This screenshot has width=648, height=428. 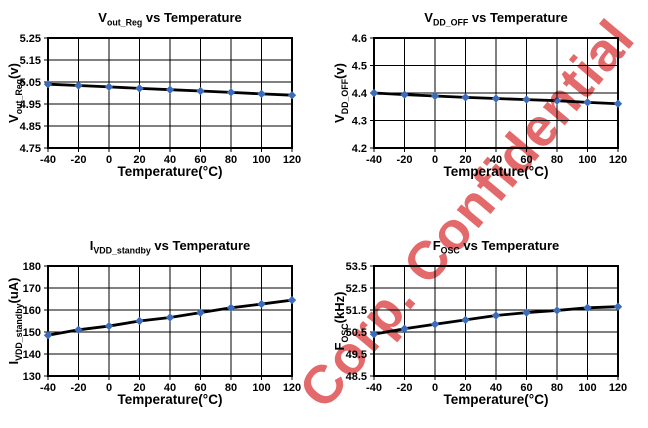 What do you see at coordinates (356, 355) in the screenshot?
I see `y-tick-label: 49.5` at bounding box center [356, 355].